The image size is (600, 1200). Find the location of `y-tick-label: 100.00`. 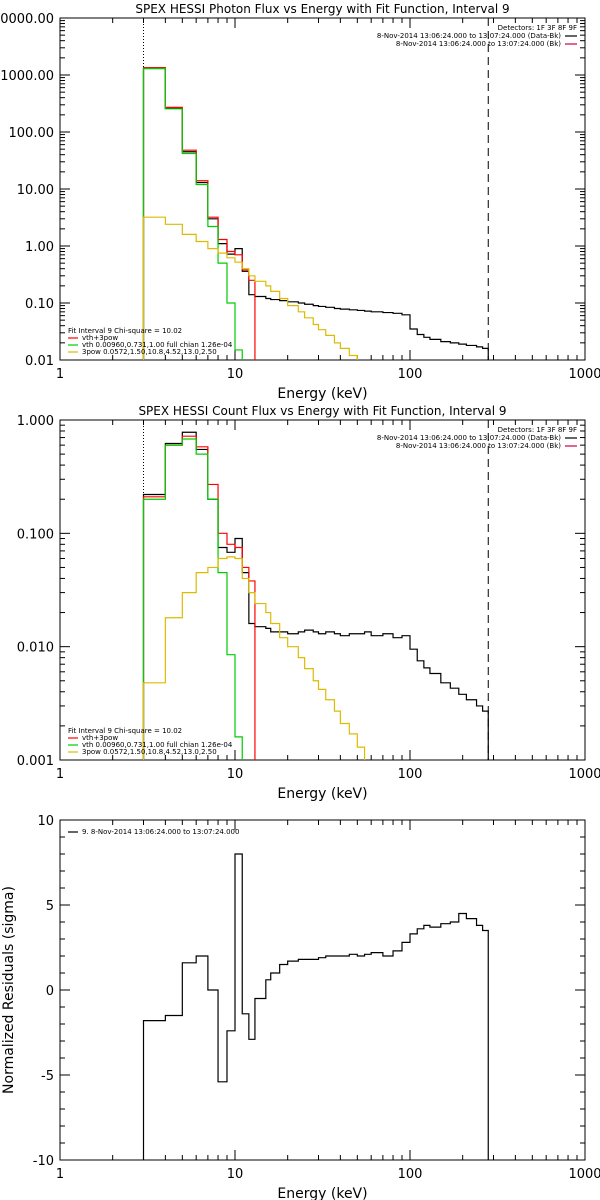

y-tick-label: 100.00 is located at coordinates (32, 133).